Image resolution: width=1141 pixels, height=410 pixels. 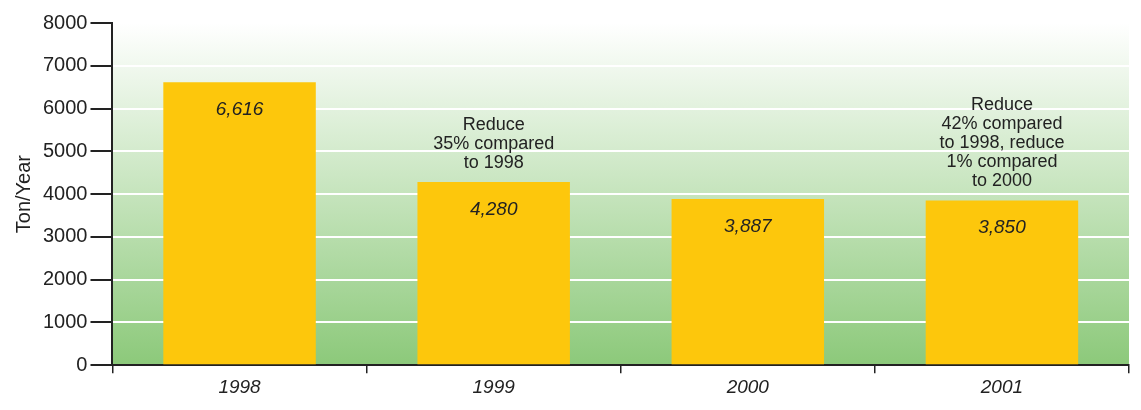 What do you see at coordinates (239, 108) in the screenshot?
I see `data-label: 6,616` at bounding box center [239, 108].